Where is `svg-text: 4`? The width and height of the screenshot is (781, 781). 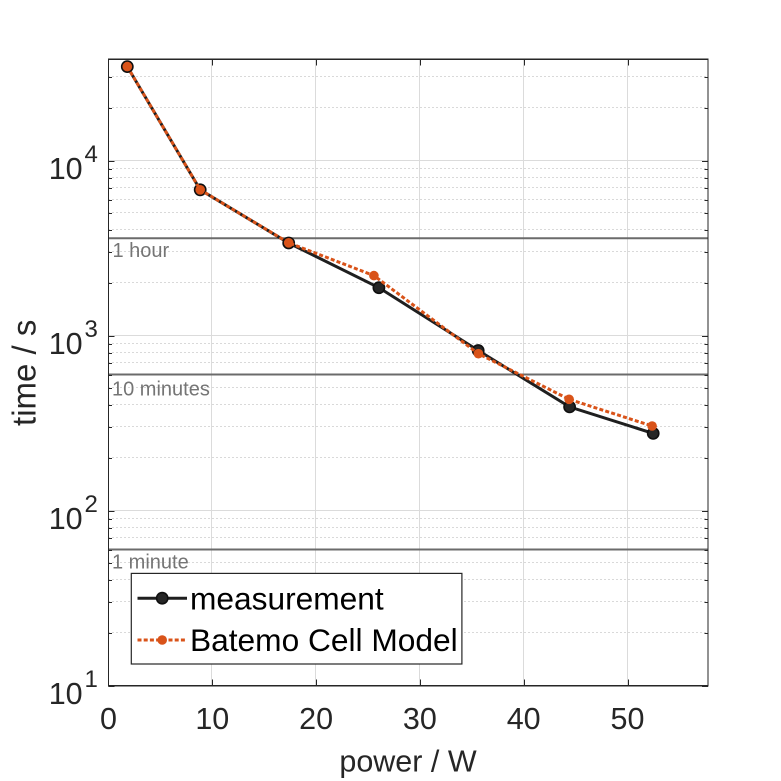 svg-text: 4 is located at coordinates (91, 154).